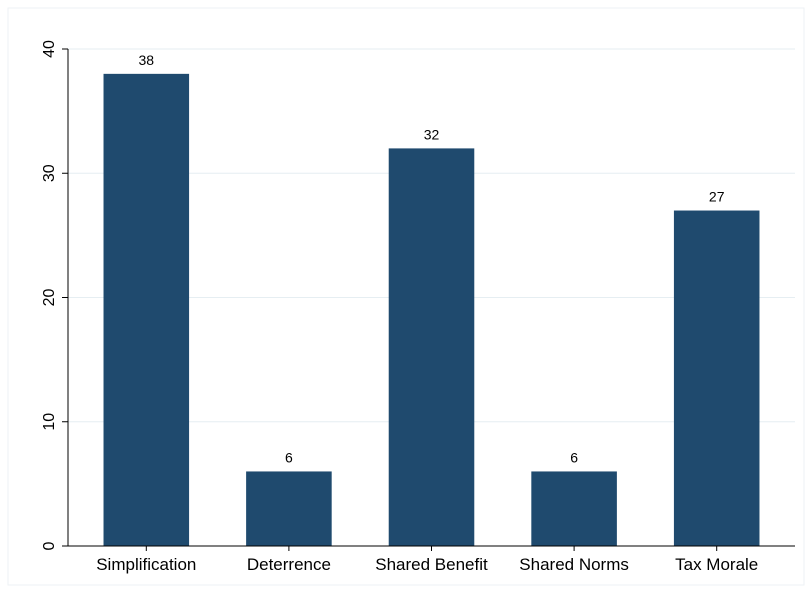 This screenshot has width=811, height=593. I want to click on x-tick-label: Tax Morale, so click(716, 564).